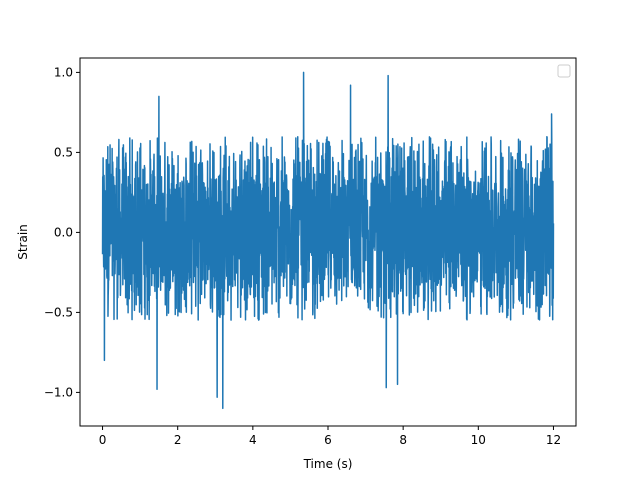 The width and height of the screenshot is (640, 485). Describe the element at coordinates (478, 440) in the screenshot. I see `x-tick-label: 10` at that location.